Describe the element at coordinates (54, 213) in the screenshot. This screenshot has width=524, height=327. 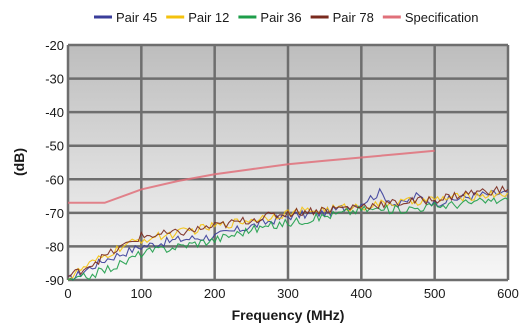
I see `y-tick-label: -70` at that location.